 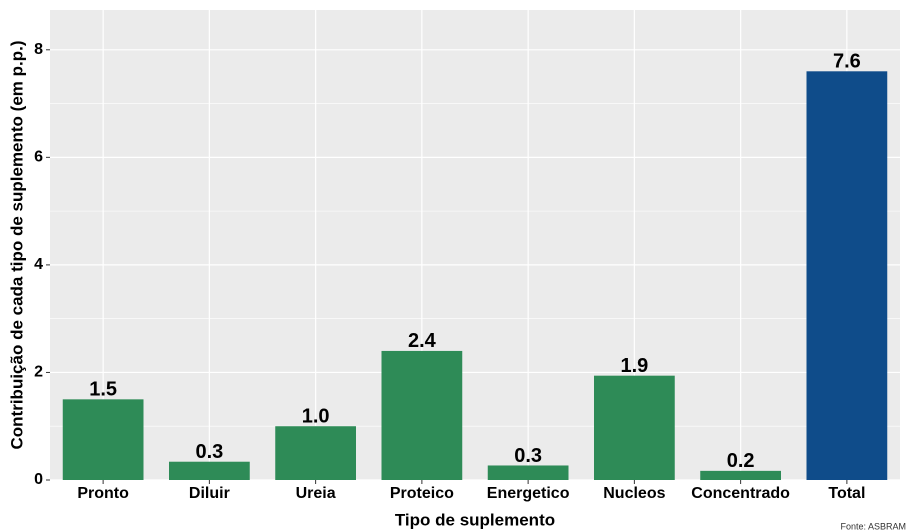 I want to click on value-label: 7.6, so click(x=847, y=62).